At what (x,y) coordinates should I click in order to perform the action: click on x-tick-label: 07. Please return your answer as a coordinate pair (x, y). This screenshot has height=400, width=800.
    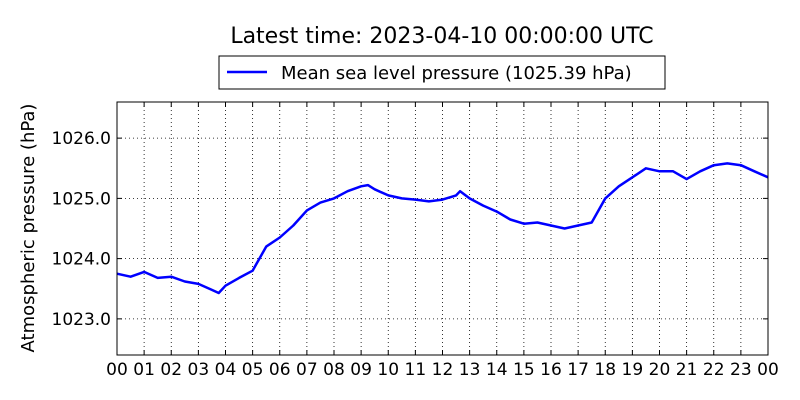
    Looking at the image, I should click on (307, 370).